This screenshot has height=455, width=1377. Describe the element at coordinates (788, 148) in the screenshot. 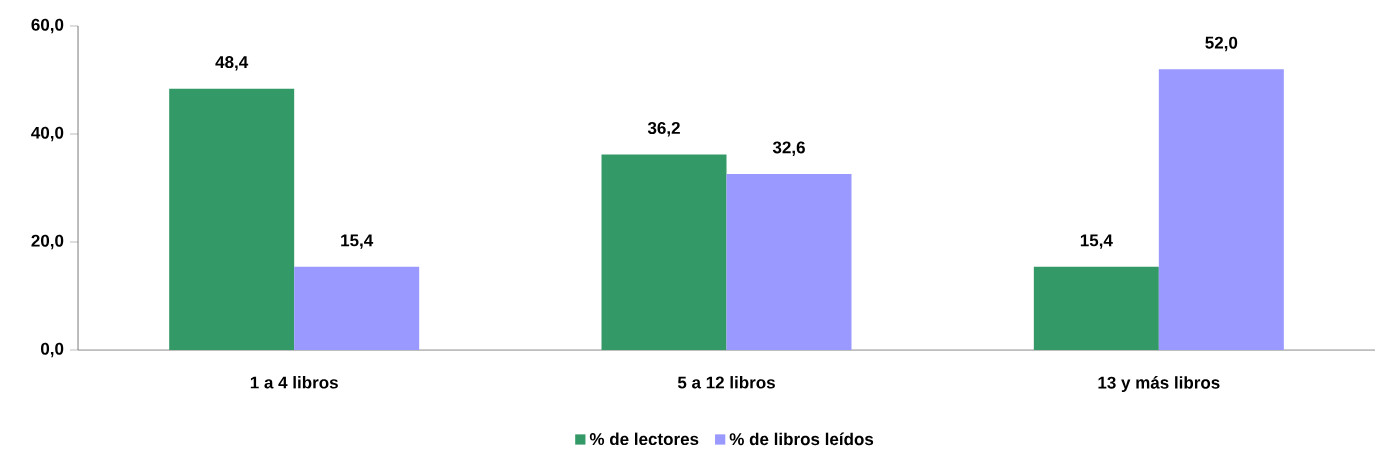

I see `data-label: 32,6` at that location.